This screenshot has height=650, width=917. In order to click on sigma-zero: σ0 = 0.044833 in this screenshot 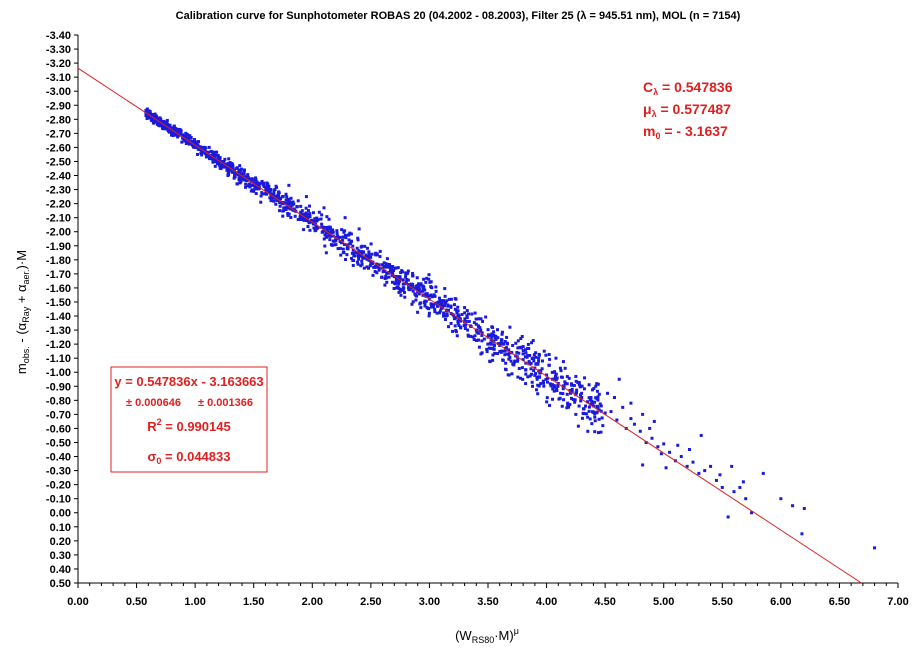, I will do `click(189, 457)`.